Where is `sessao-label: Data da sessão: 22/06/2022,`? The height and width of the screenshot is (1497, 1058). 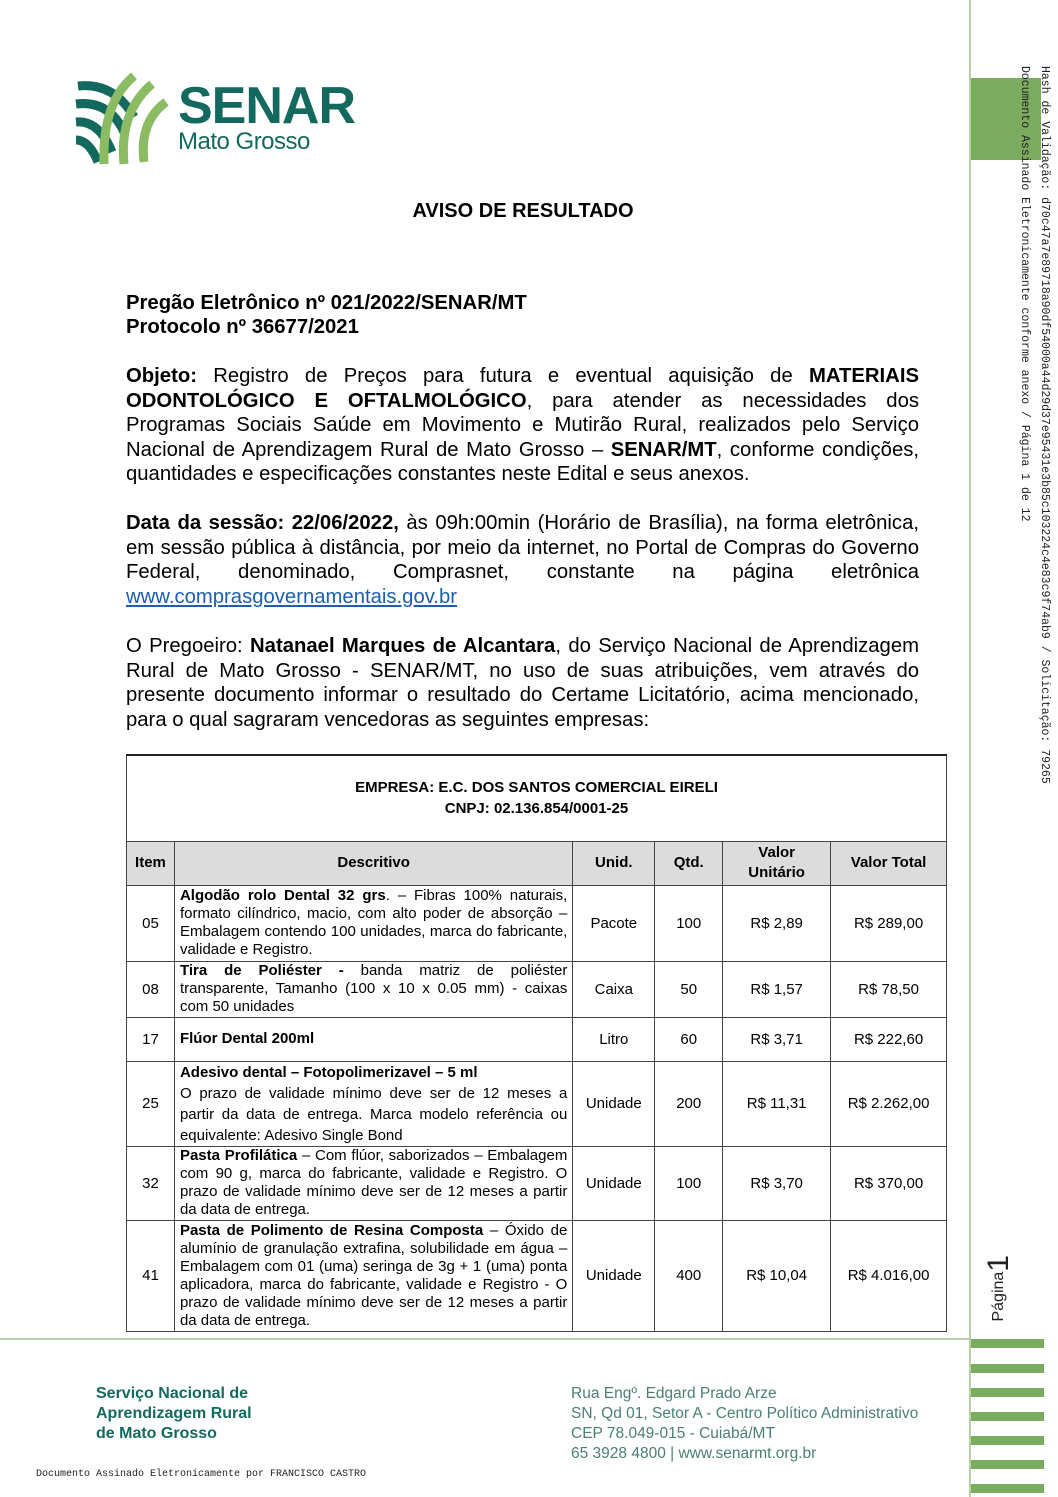
sessao-label: Data da sessão: 22/06/2022, is located at coordinates (262, 523).